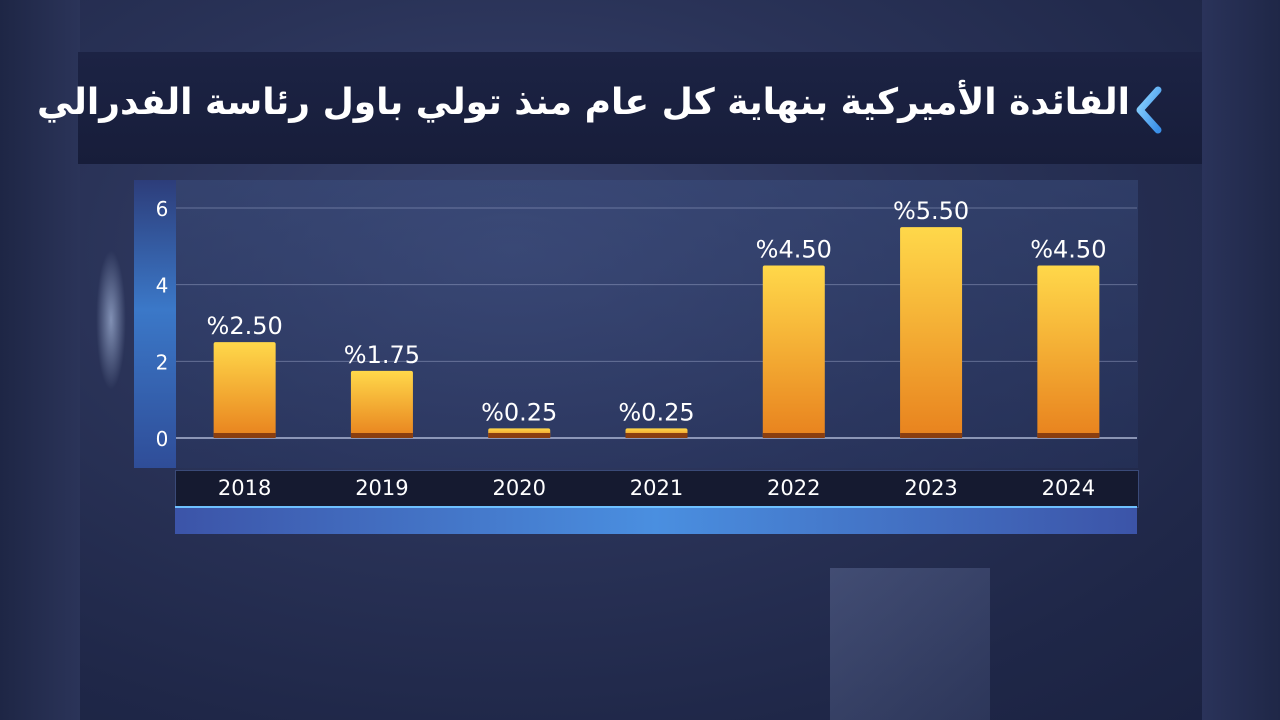  I want to click on background-decoration, so click(910, 644).